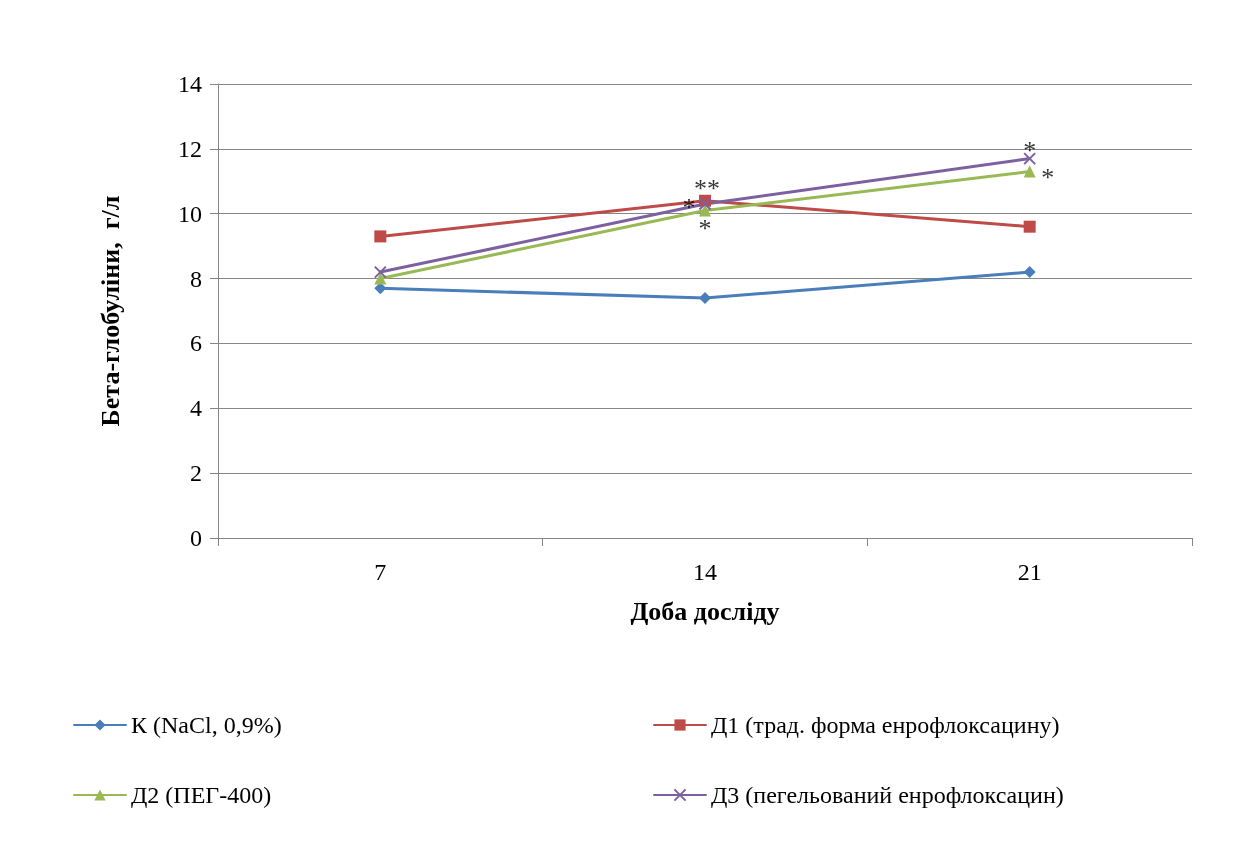  I want to click on y-tick-label: 10, so click(190, 213).